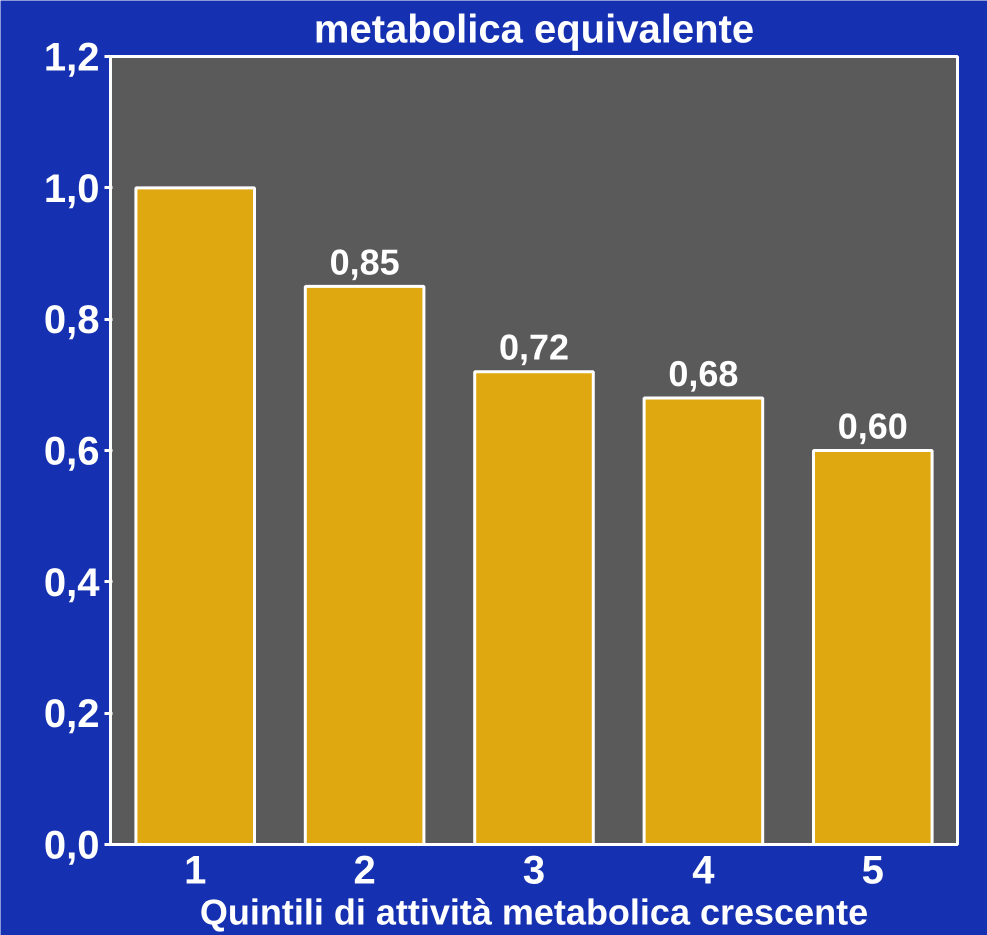 The height and width of the screenshot is (935, 987). Describe the element at coordinates (365, 261) in the screenshot. I see `data-label: 0,85` at that location.